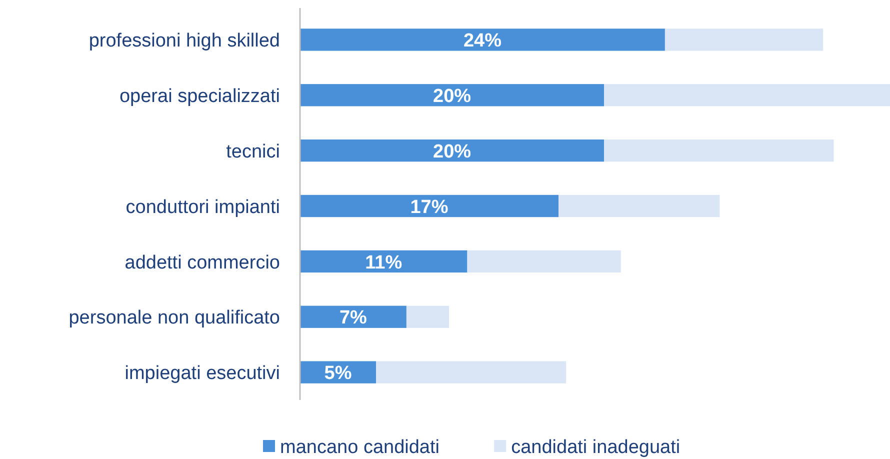 This screenshot has height=459, width=890. I want to click on y-tick-label: tecnici, so click(253, 151).